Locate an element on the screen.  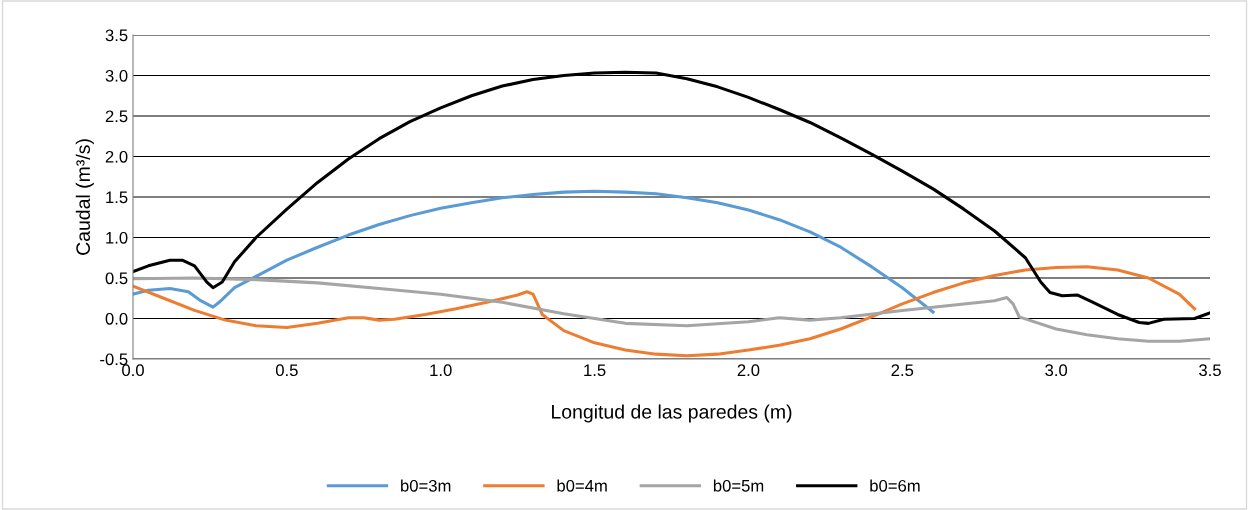
y-tick-label: 2.5 is located at coordinates (116, 116).